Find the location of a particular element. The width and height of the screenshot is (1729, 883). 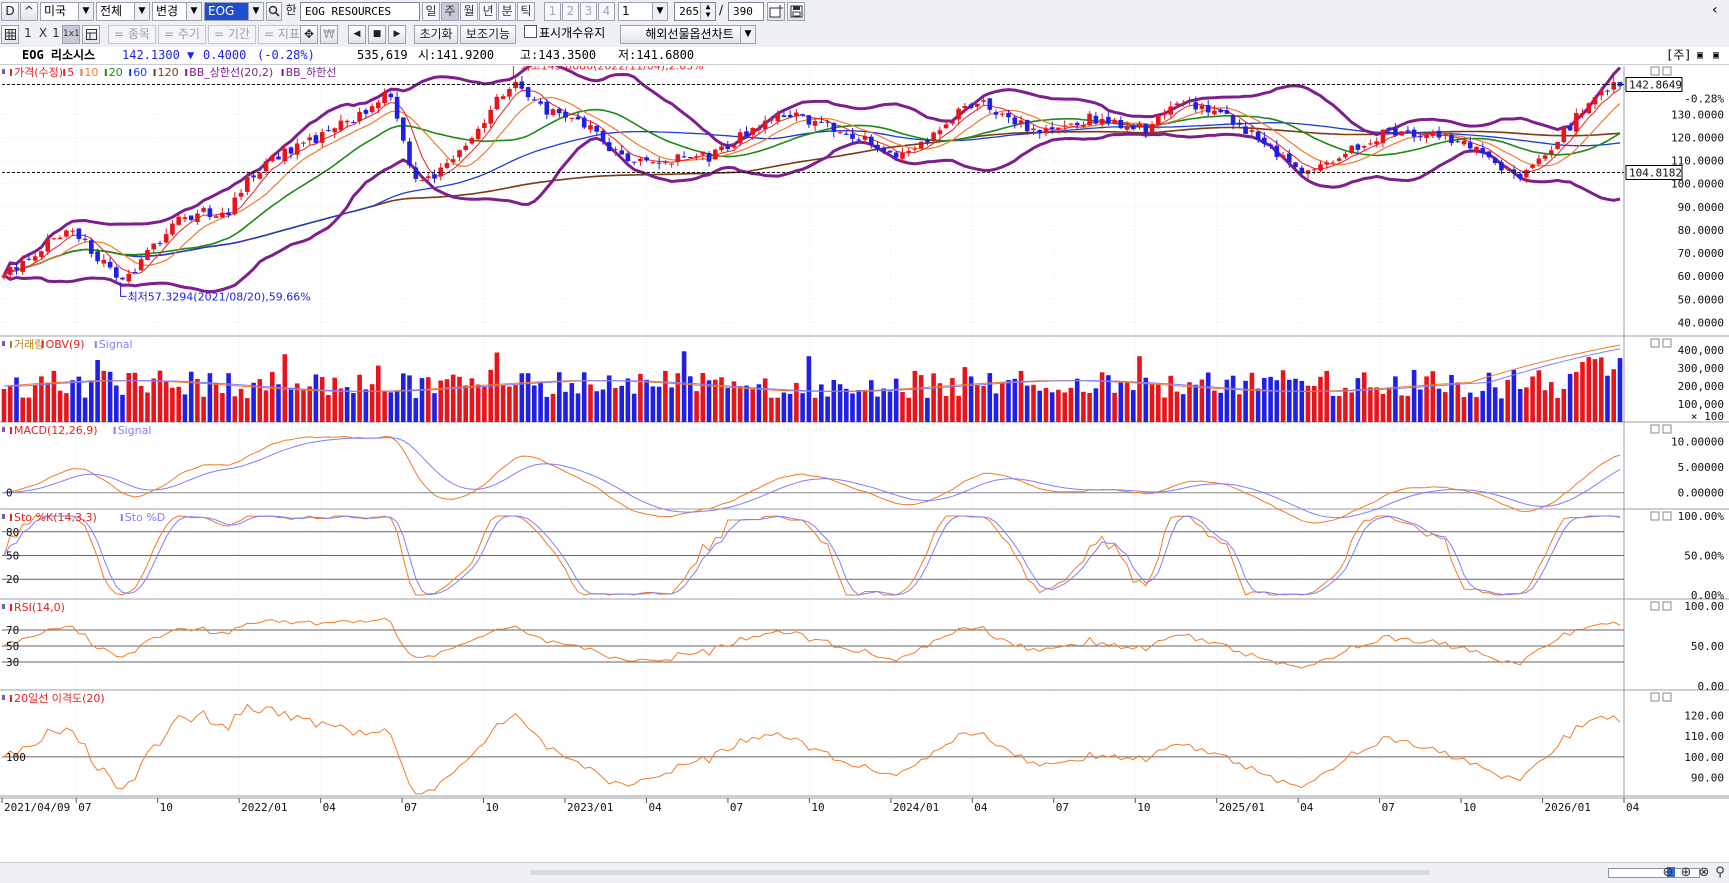

layout-1-button: 1 is located at coordinates (28, 34).